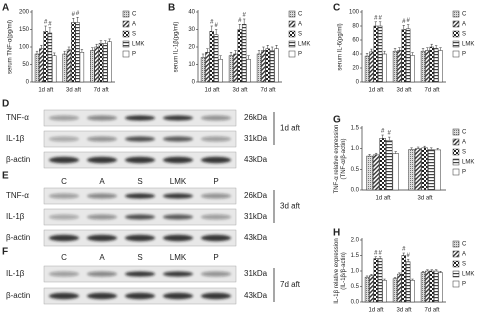  Describe the element at coordinates (355, 149) in the screenshot. I see `y-tick-label: 1.0` at that location.